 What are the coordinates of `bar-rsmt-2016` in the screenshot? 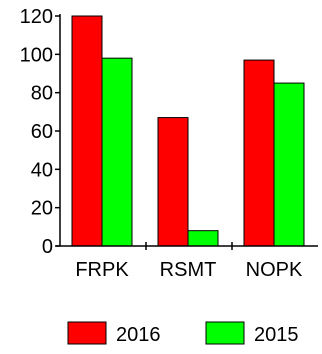 It's located at (173, 182).